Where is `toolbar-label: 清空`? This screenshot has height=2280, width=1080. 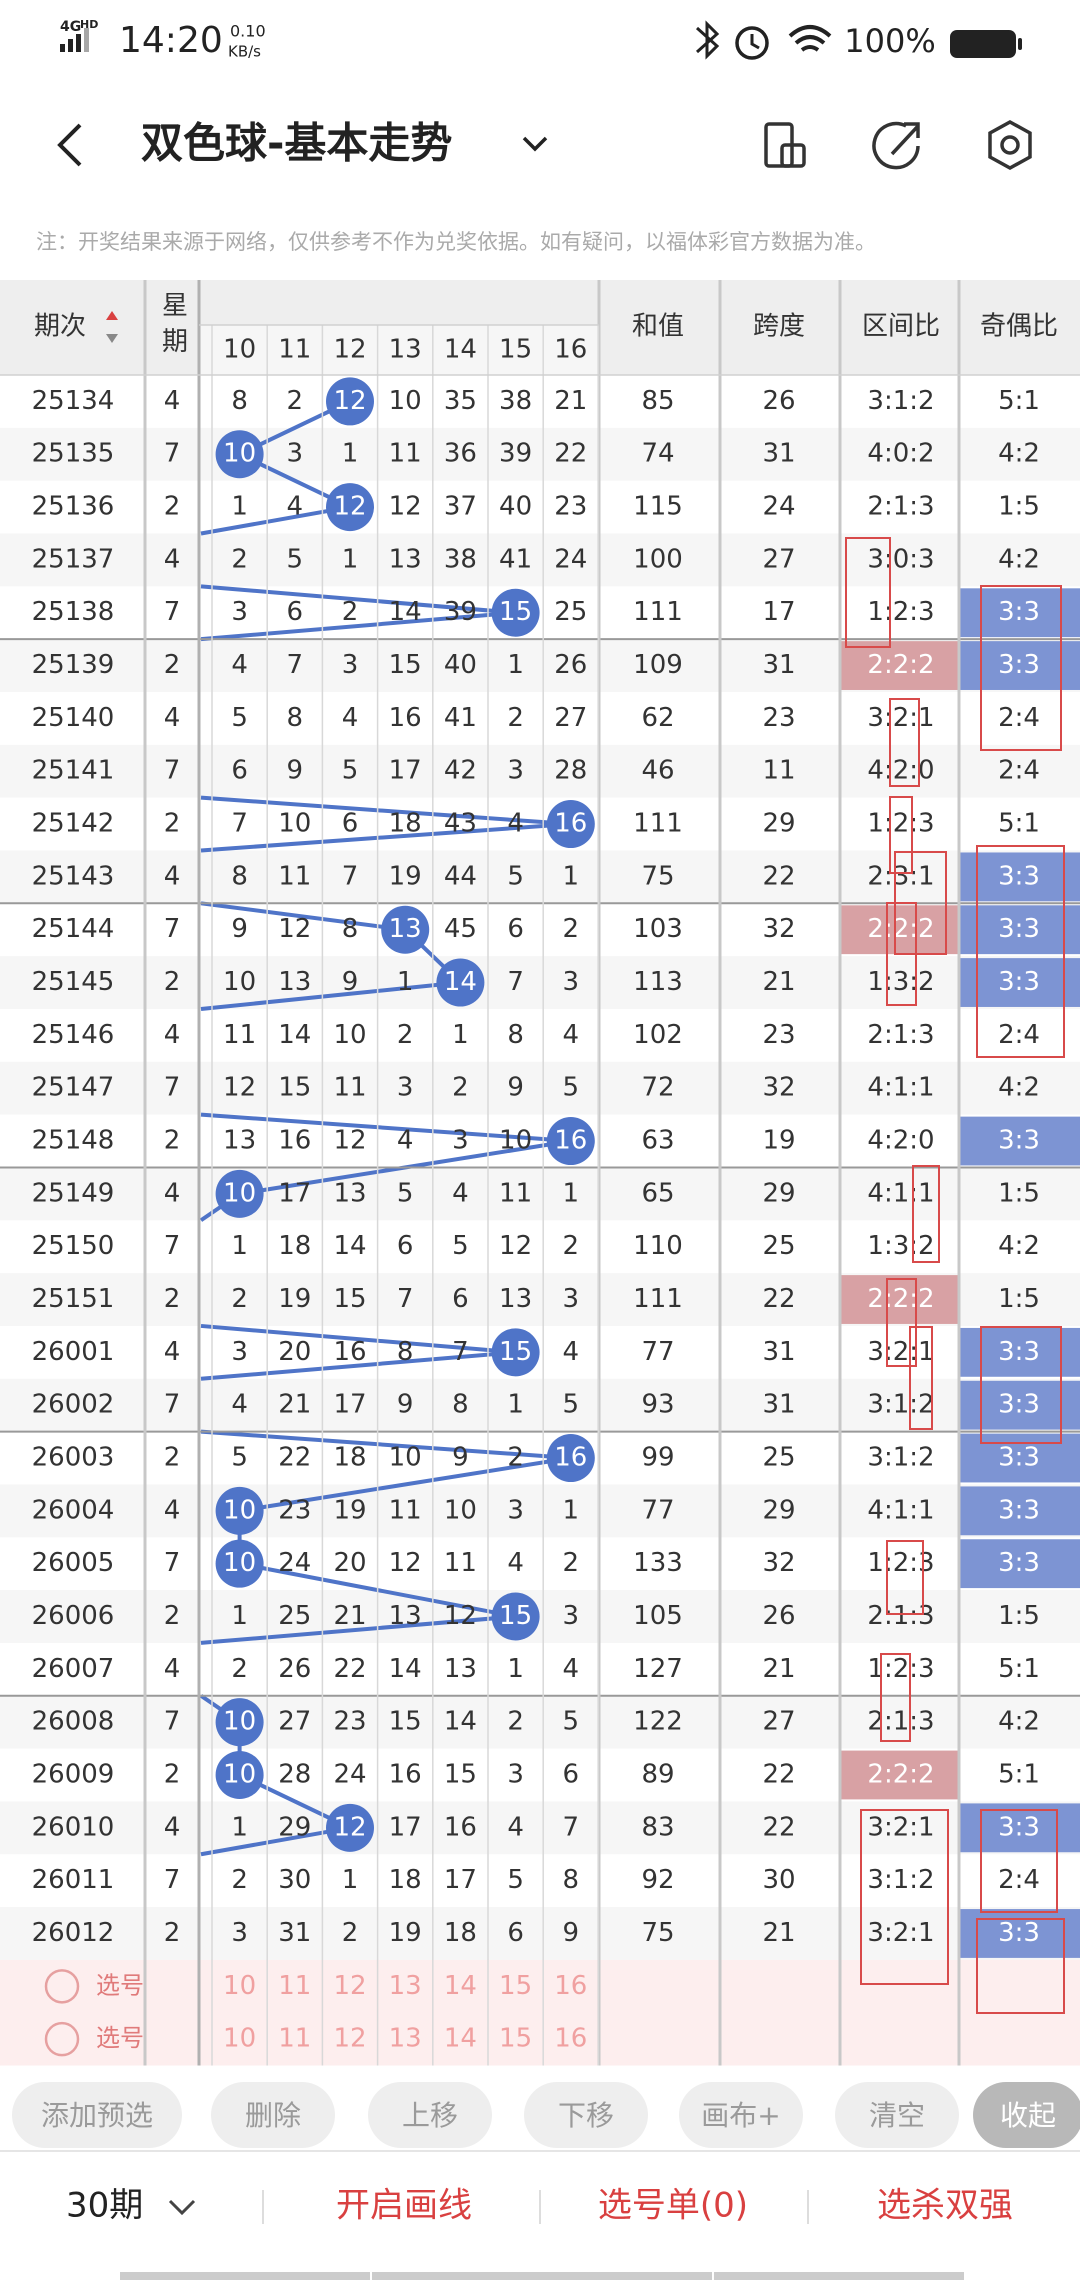
toolbar-label: 清空 is located at coordinates (897, 2115).